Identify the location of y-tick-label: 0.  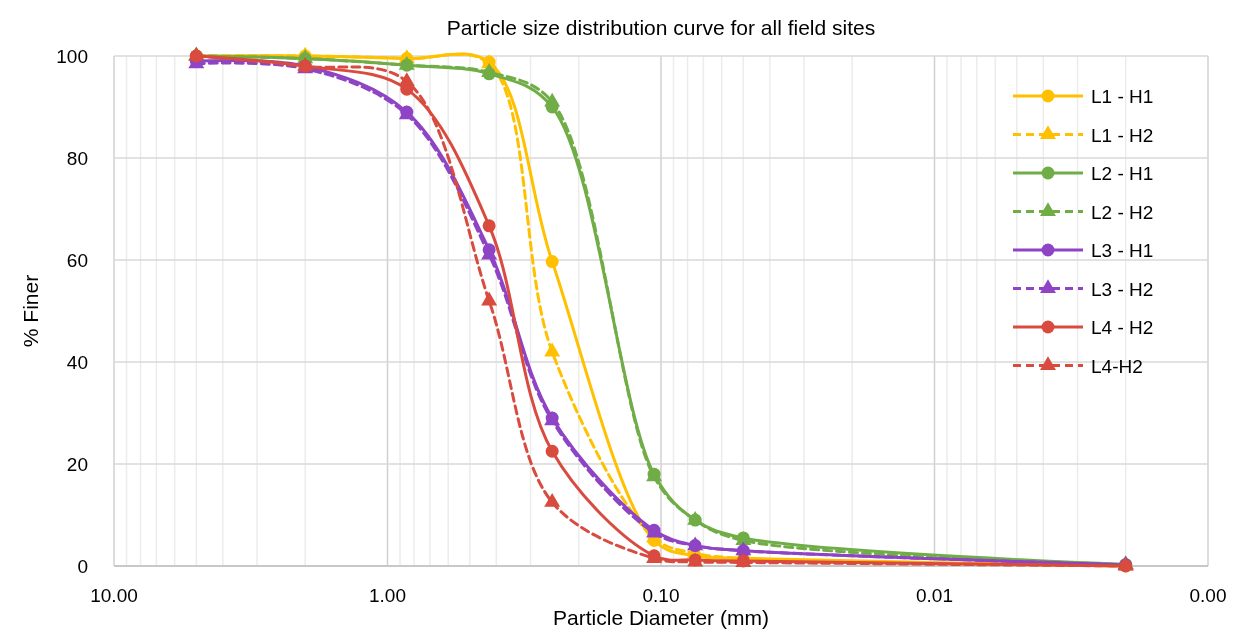
(82, 566).